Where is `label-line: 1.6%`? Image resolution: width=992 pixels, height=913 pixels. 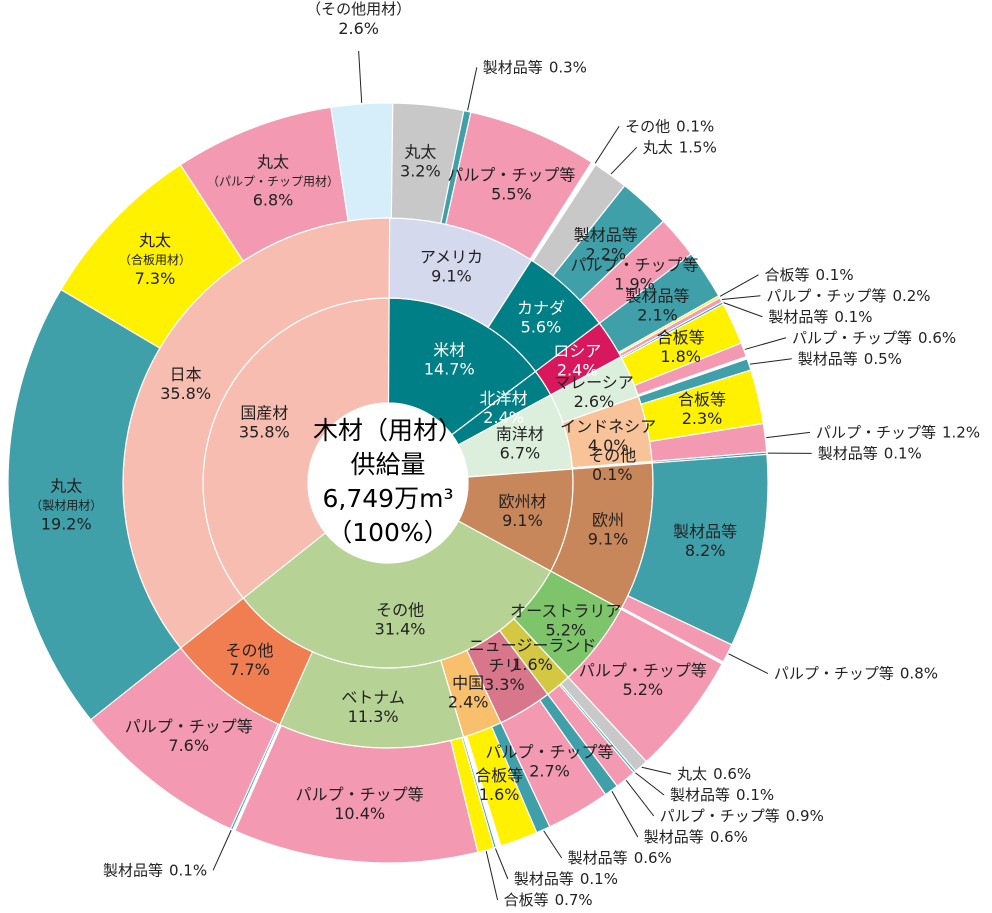 label-line: 1.6% is located at coordinates (532, 663).